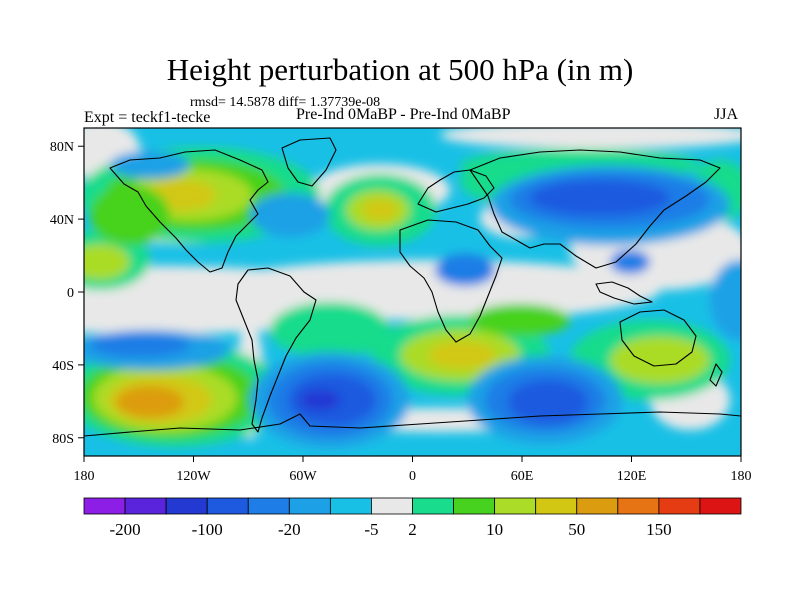  I want to click on coast-new-zealand, so click(716, 375).